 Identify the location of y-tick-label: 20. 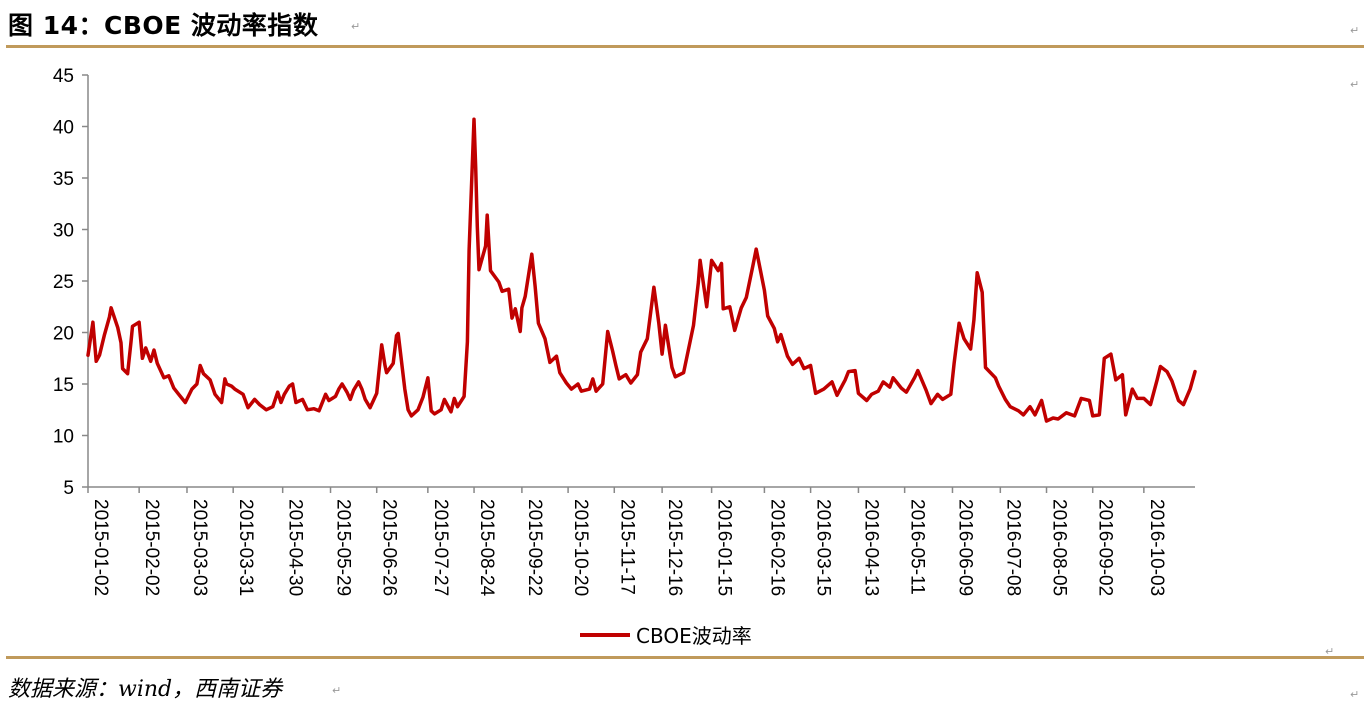
(63, 334).